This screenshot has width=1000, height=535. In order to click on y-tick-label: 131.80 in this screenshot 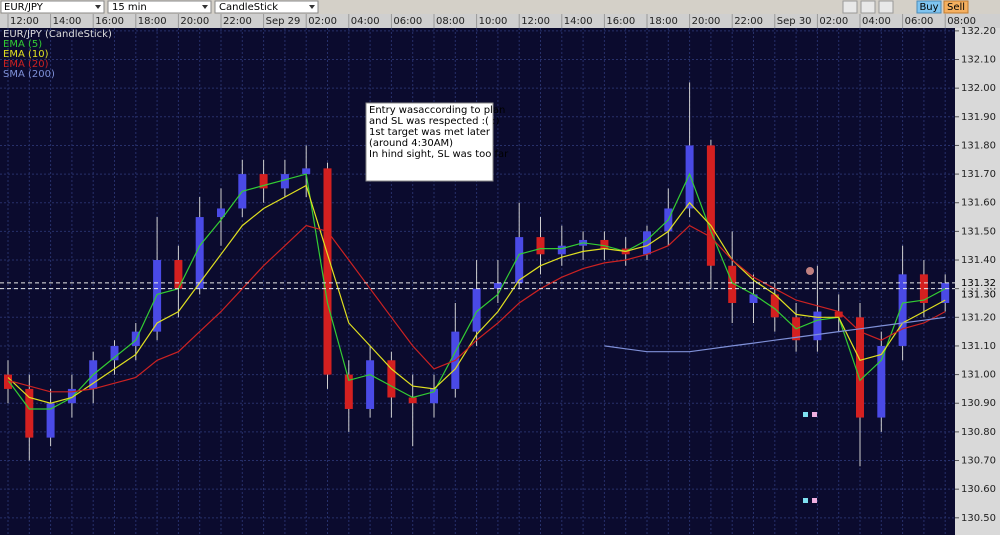, I will do `click(978, 145)`.